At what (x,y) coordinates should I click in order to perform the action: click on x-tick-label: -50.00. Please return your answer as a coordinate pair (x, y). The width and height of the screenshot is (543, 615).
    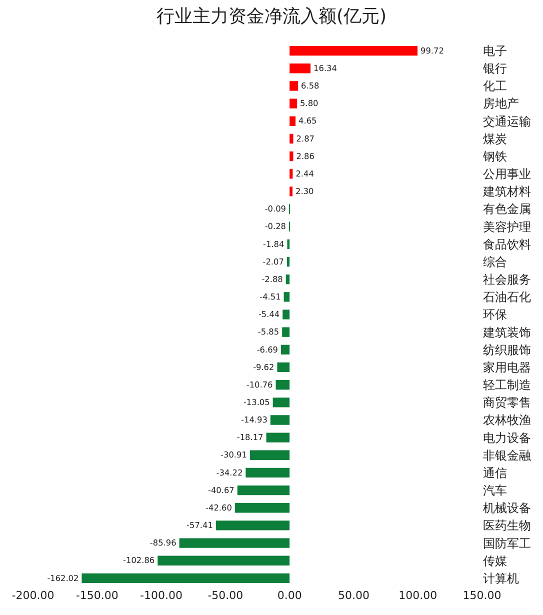
    Looking at the image, I should click on (226, 595).